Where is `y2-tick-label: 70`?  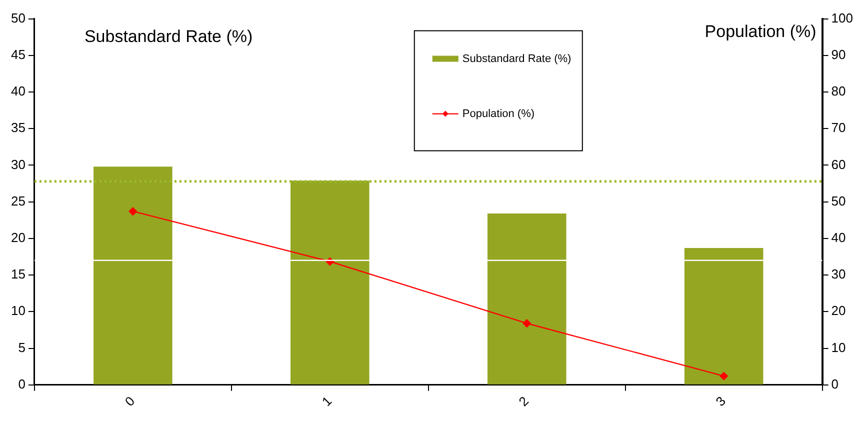 y2-tick-label: 70 is located at coordinates (838, 128).